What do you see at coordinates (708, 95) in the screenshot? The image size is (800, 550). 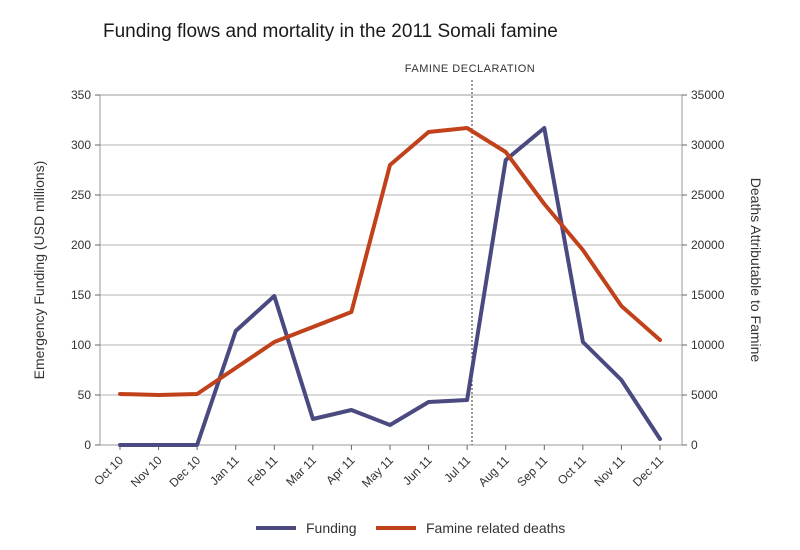 I see `right-tick-label: 35000` at bounding box center [708, 95].